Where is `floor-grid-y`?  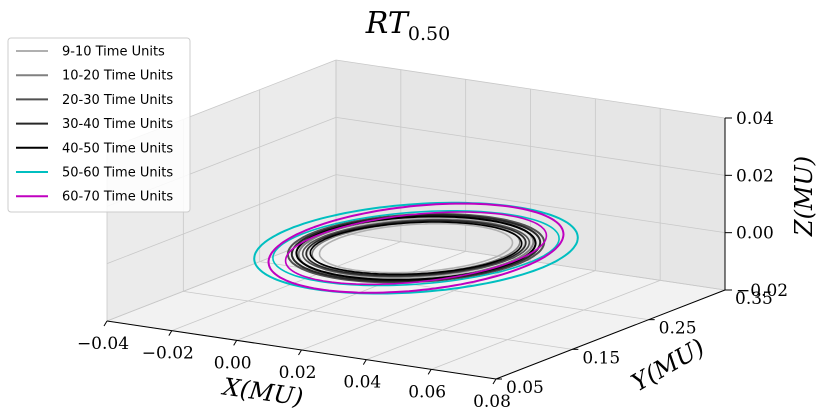
floor-grid-y is located at coordinates (378, 320).